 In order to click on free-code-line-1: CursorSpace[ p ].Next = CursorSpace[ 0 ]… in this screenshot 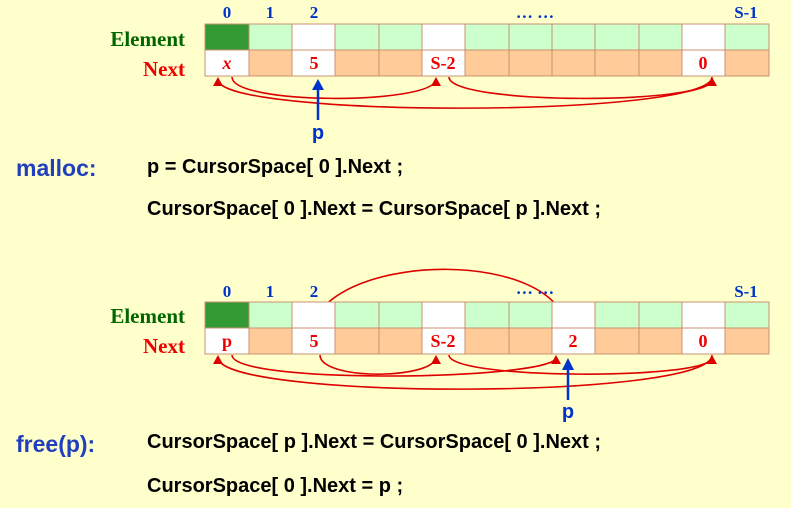, I will do `click(374, 442)`.